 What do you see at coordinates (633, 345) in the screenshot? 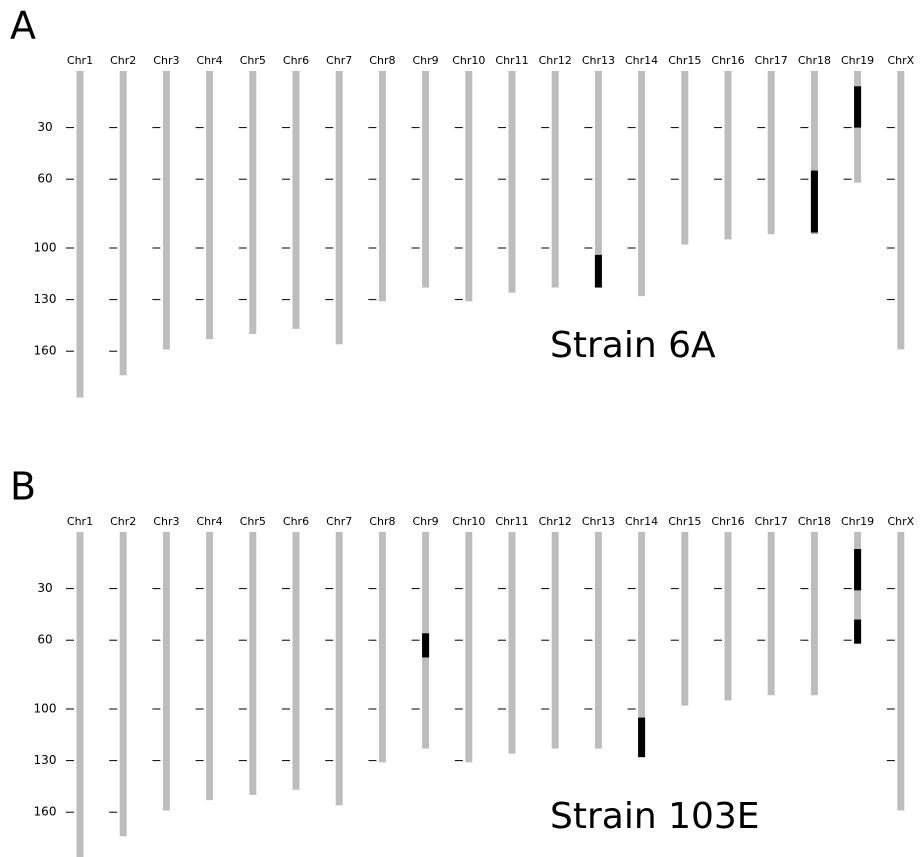
I see `annotation: Strain 6A` at bounding box center [633, 345].